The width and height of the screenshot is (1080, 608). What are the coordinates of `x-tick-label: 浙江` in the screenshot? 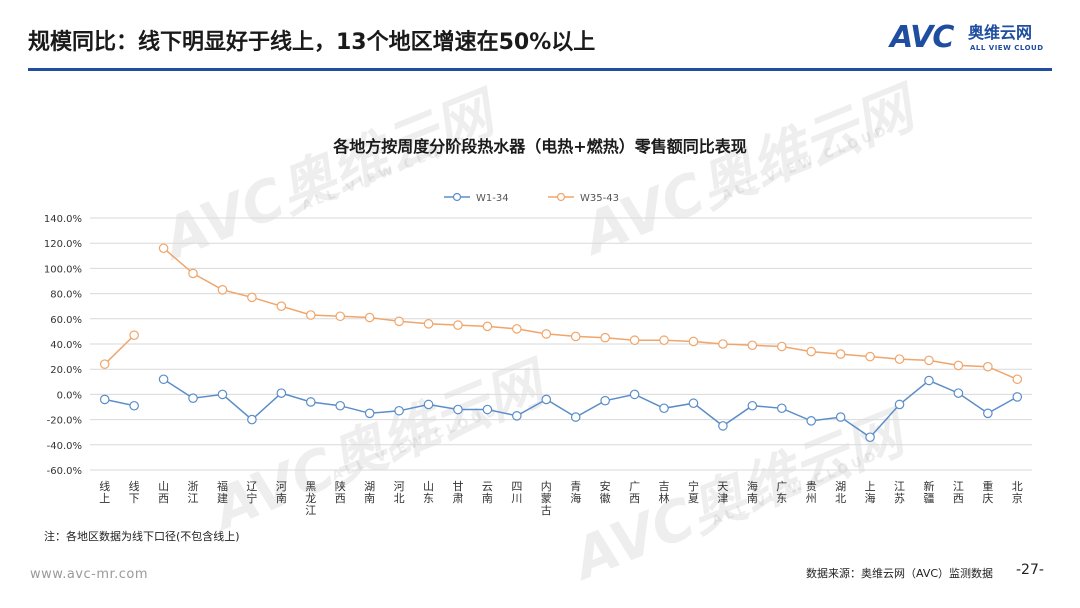 It's located at (193, 492).